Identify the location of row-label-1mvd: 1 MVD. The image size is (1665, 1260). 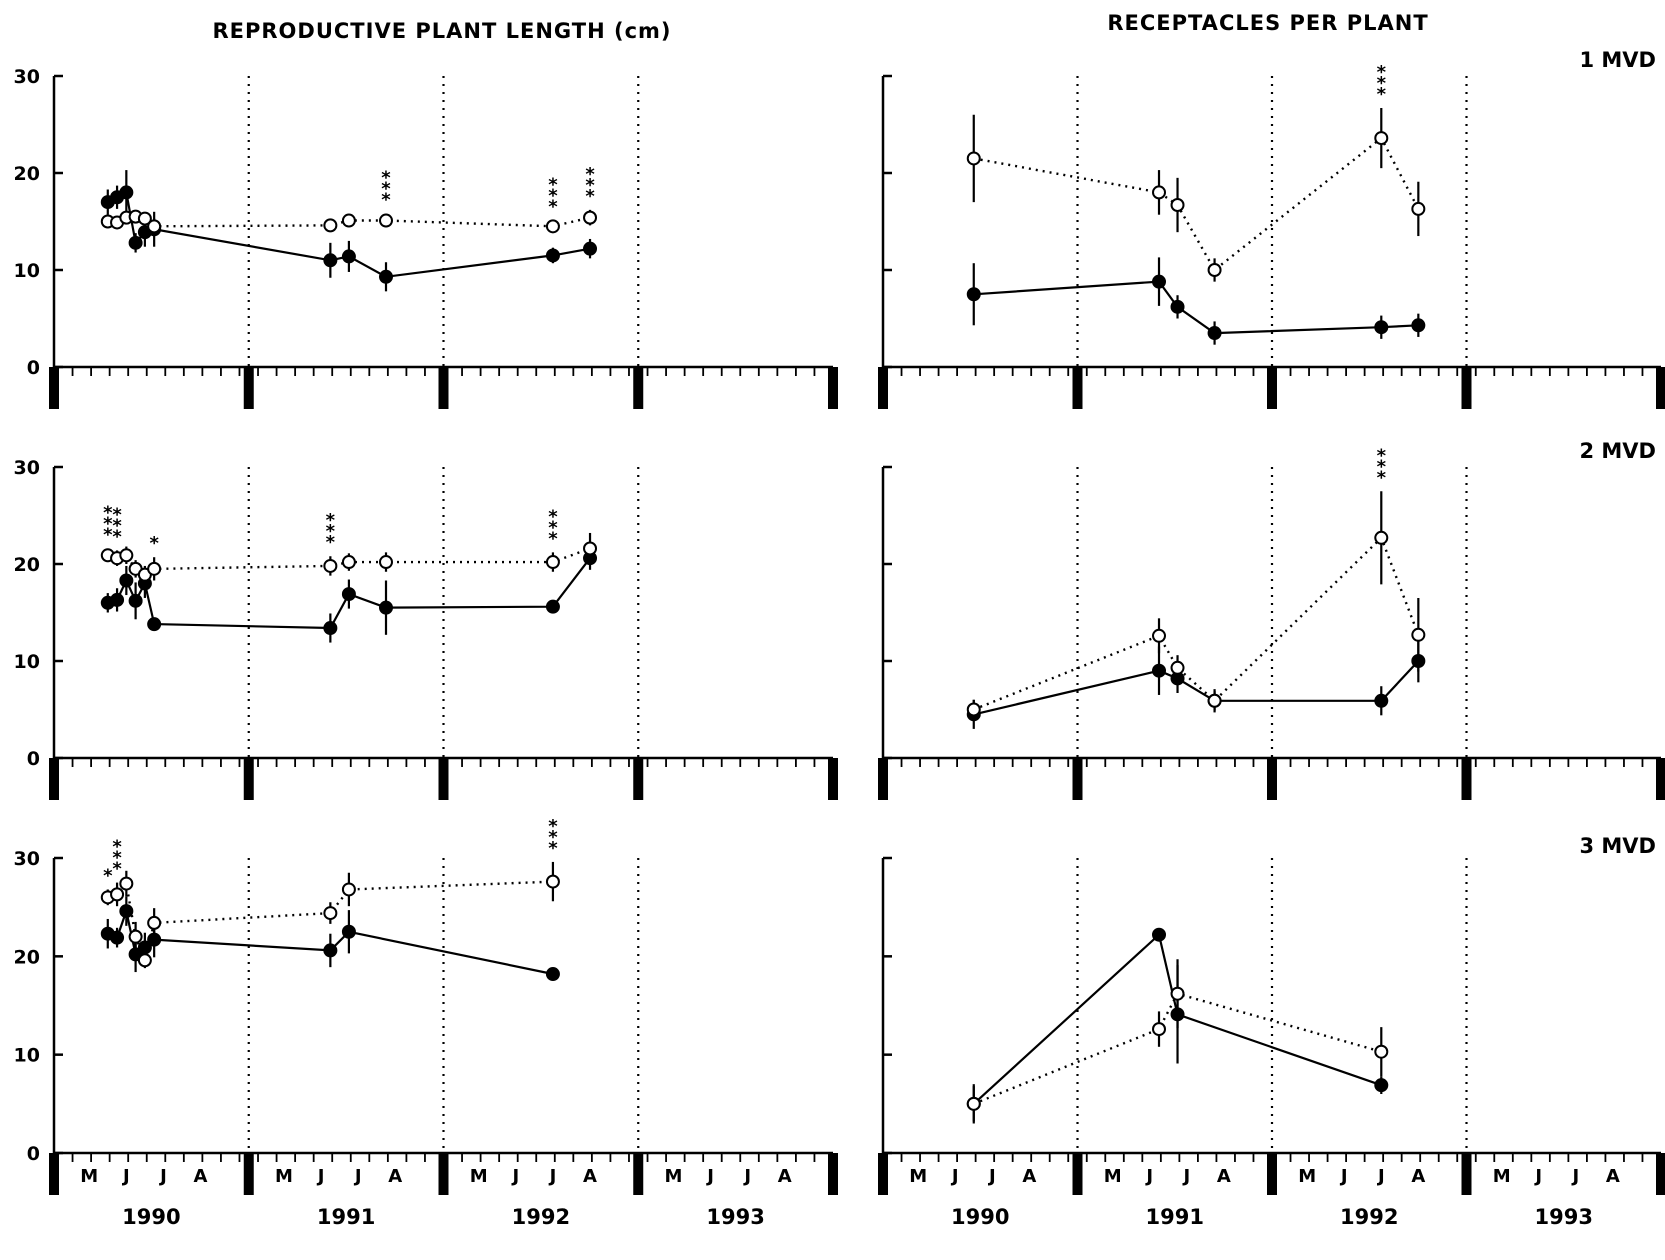
(1617, 60).